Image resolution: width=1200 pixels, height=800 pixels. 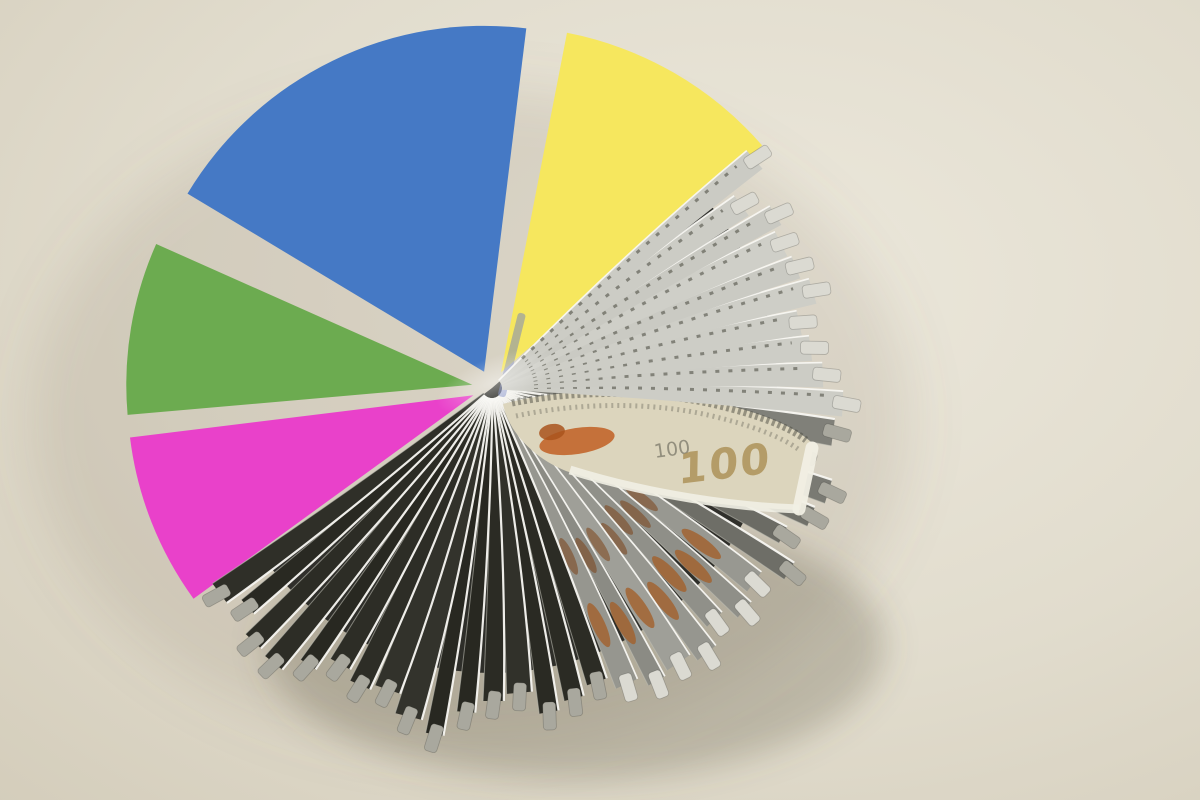 I want to click on pie-slice-yellow, so click(x=632, y=202).